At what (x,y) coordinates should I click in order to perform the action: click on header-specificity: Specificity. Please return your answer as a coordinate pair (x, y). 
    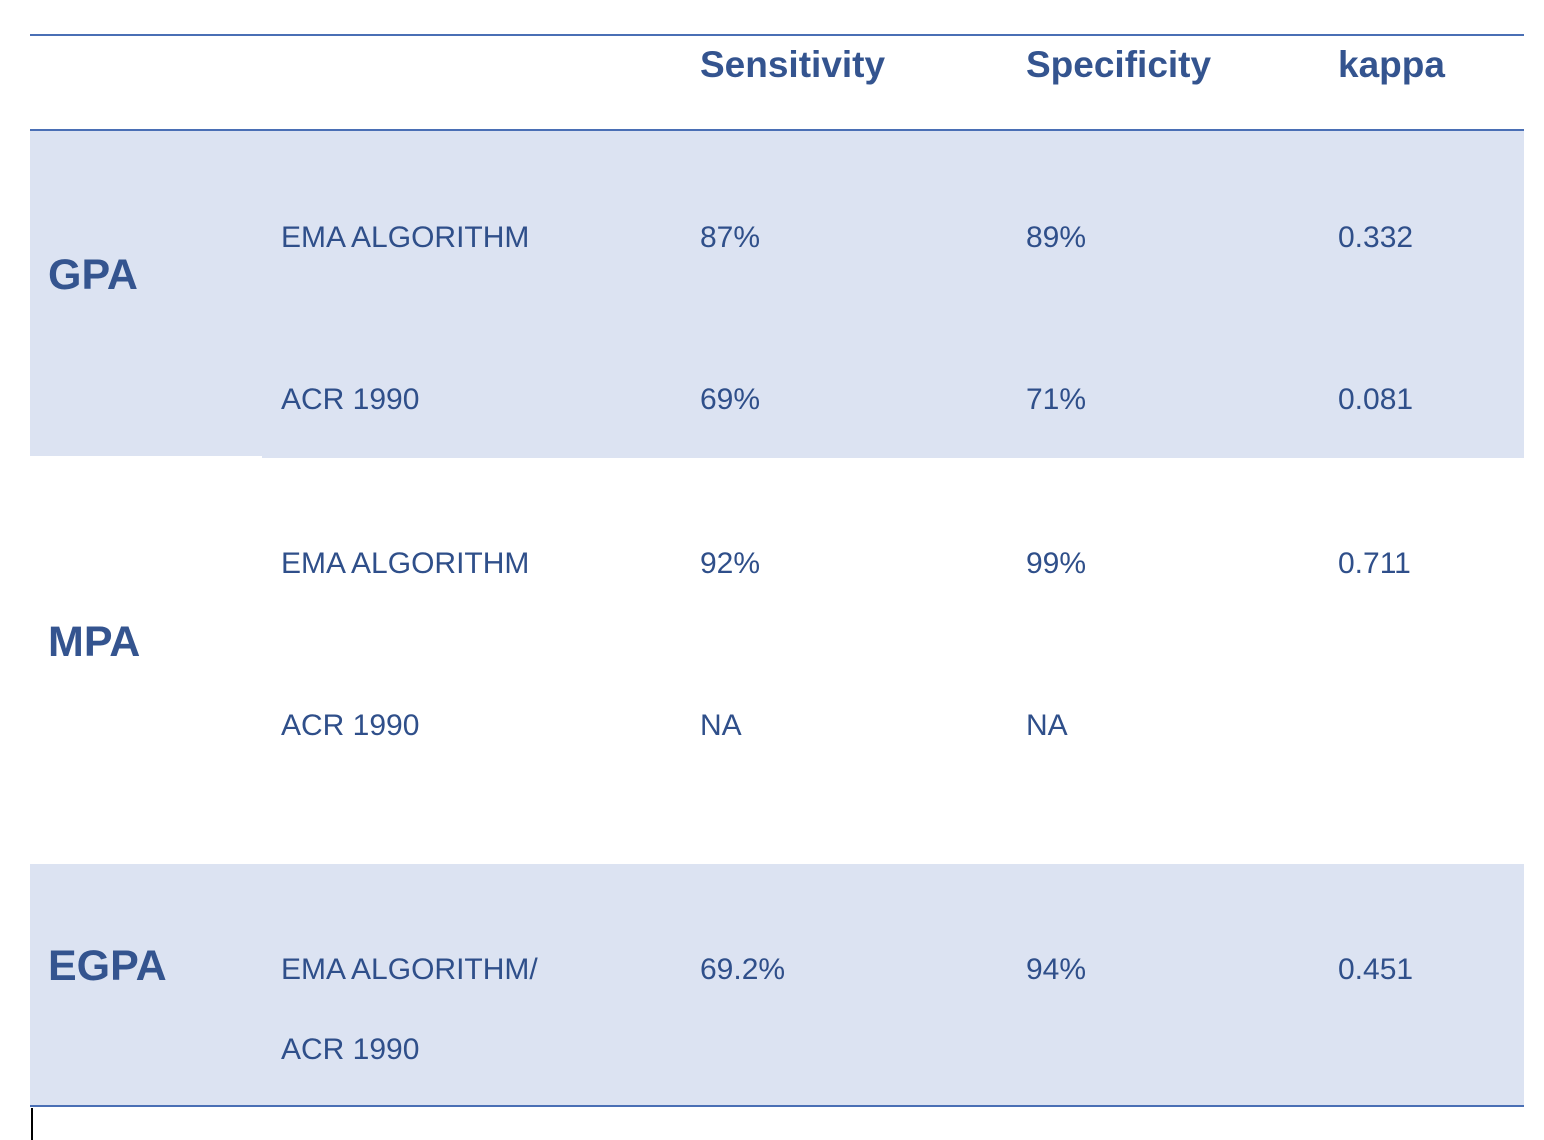
    Looking at the image, I should click on (1119, 64).